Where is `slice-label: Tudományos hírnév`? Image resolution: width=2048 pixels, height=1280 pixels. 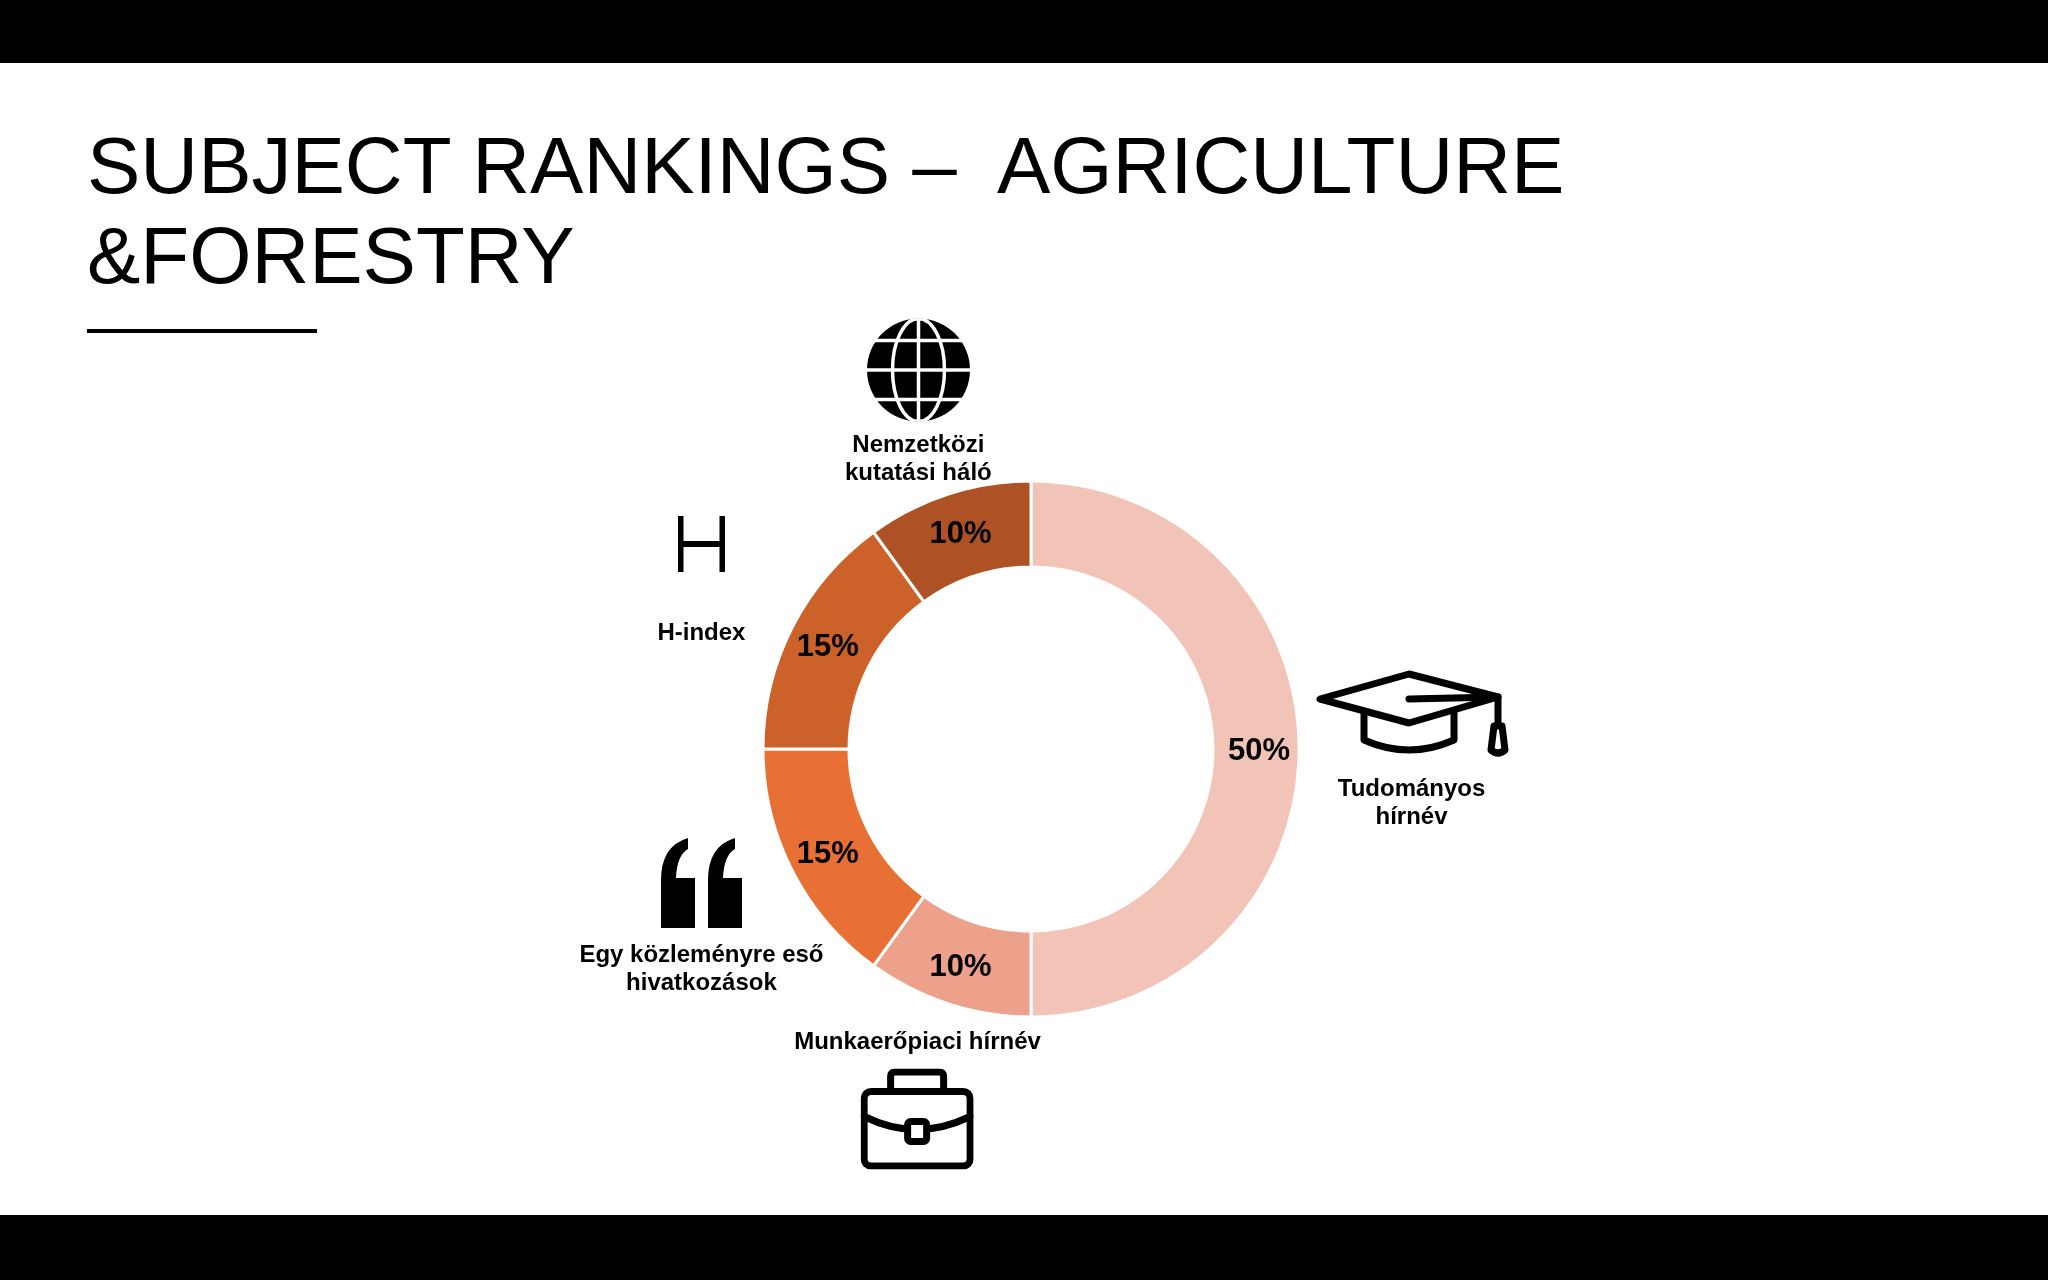
slice-label: Tudományos hírnév is located at coordinates (1411, 802).